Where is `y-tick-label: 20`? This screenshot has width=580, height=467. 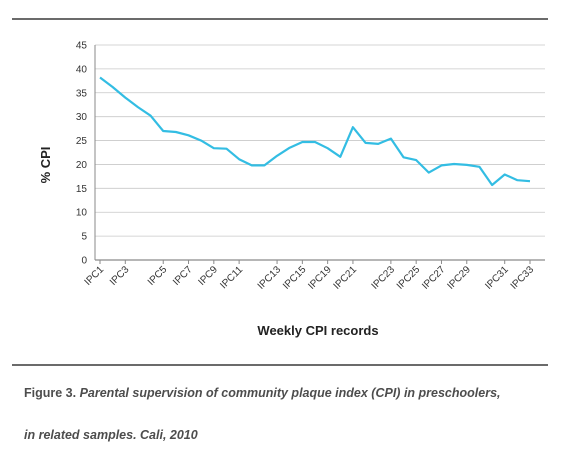
y-tick-label: 20 is located at coordinates (82, 165).